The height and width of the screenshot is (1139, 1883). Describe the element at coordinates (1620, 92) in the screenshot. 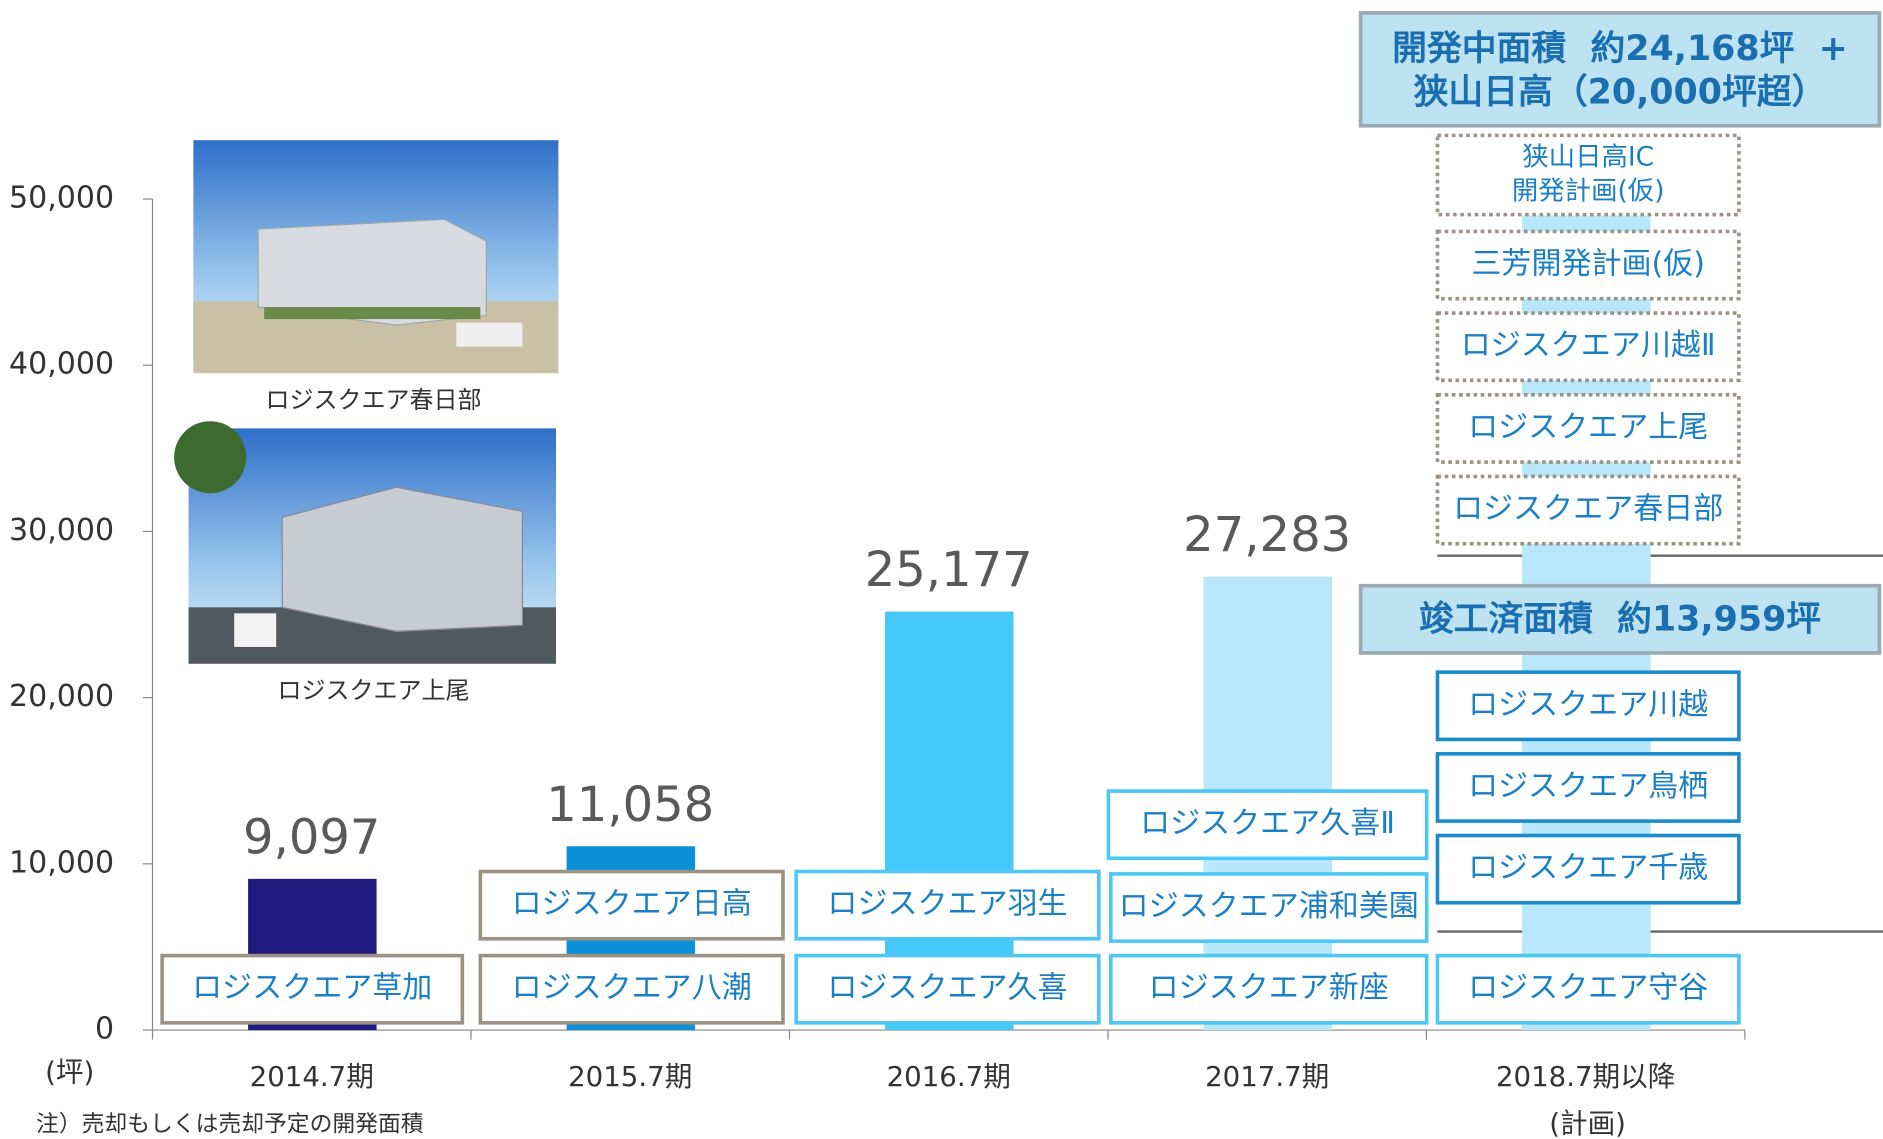

I see `header-text: 狭山日高（20,000坪超）` at that location.